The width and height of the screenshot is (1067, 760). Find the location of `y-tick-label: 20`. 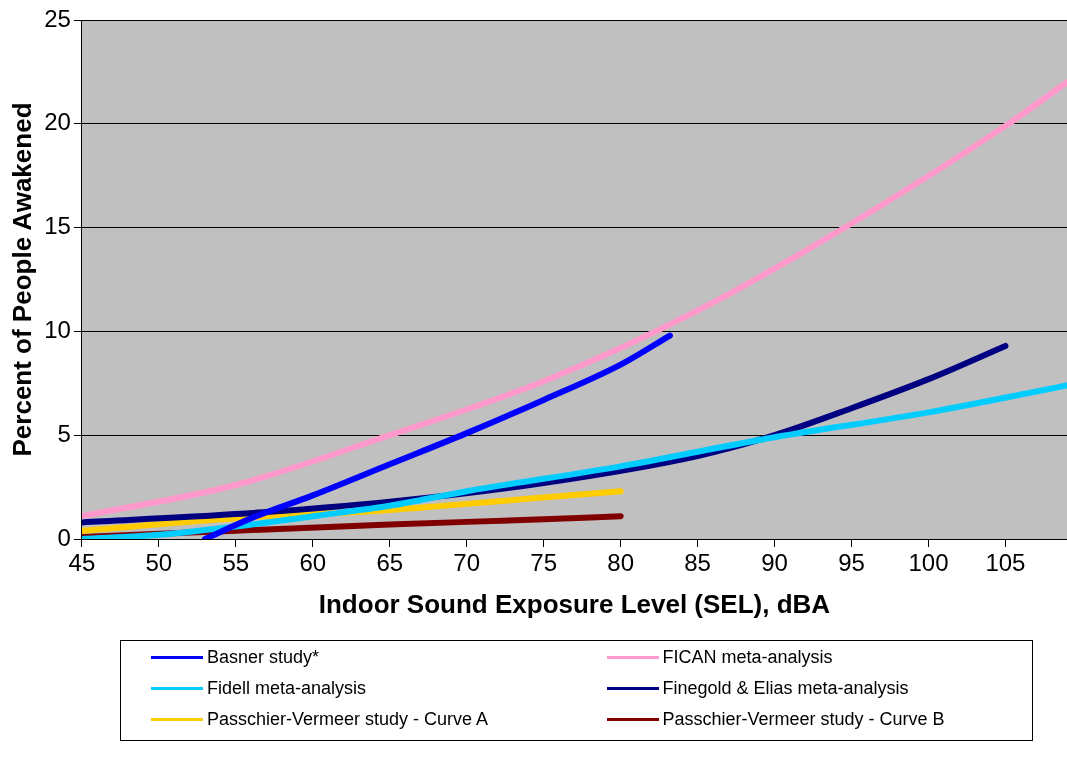

y-tick-label: 20 is located at coordinates (57, 122).